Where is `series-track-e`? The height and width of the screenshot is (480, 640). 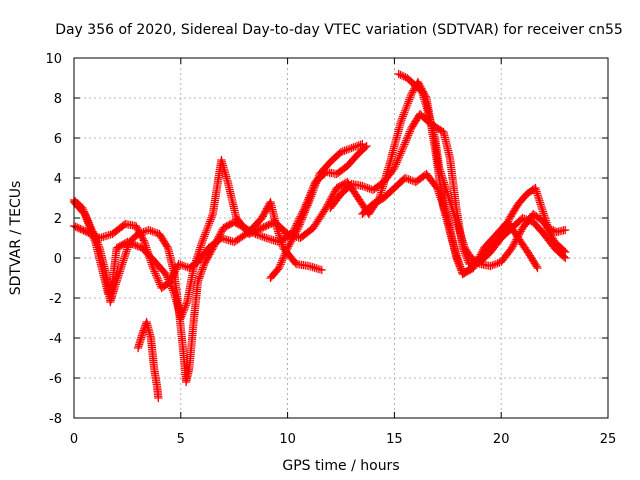 series-track-e is located at coordinates (316, 211).